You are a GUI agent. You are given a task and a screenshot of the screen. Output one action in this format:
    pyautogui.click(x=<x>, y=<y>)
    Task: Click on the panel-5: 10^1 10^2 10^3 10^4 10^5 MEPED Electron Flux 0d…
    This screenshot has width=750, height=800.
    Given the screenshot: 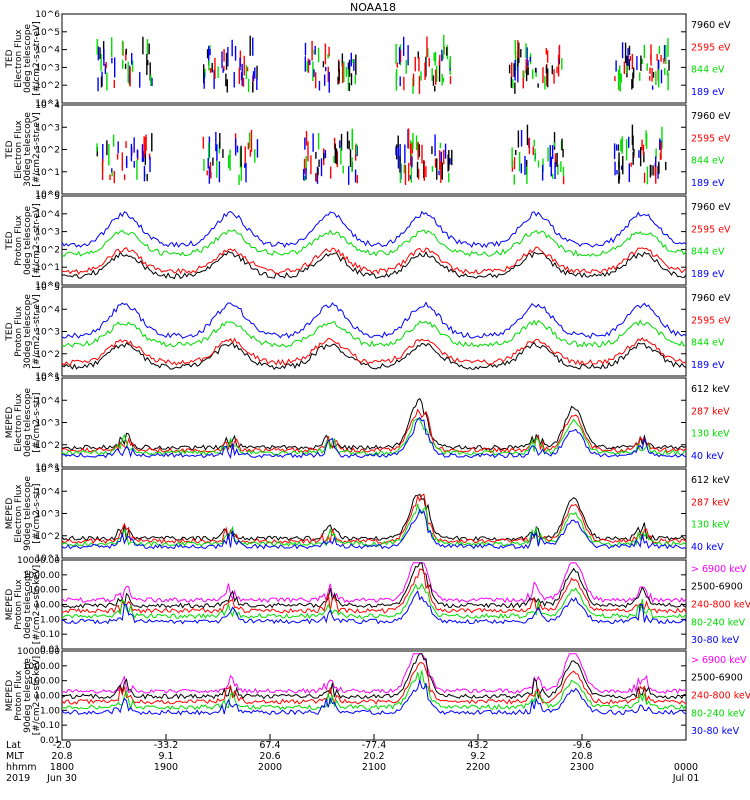 What is the action you would take?
    pyautogui.click(x=367, y=423)
    